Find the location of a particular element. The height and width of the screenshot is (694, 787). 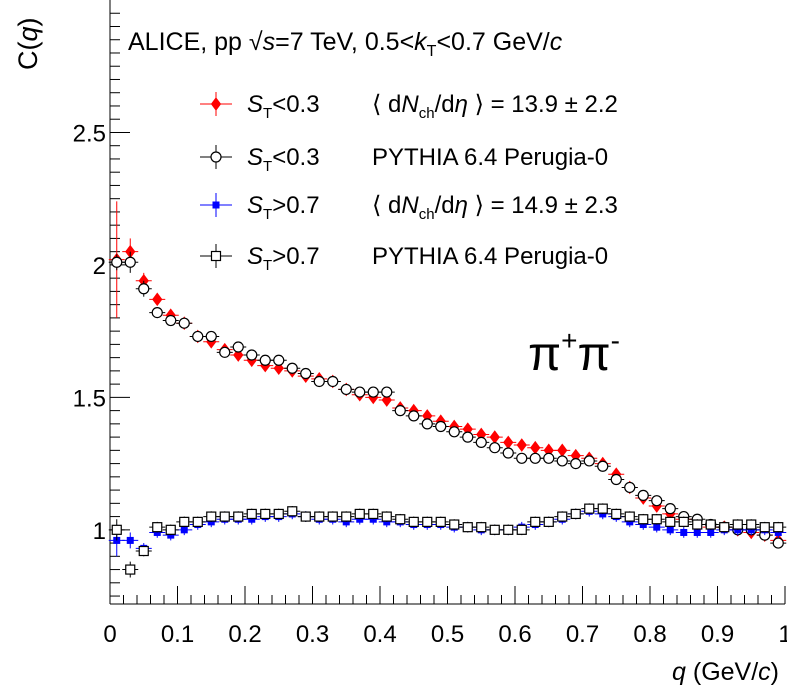

x-tick-label: 0 is located at coordinates (109, 634).